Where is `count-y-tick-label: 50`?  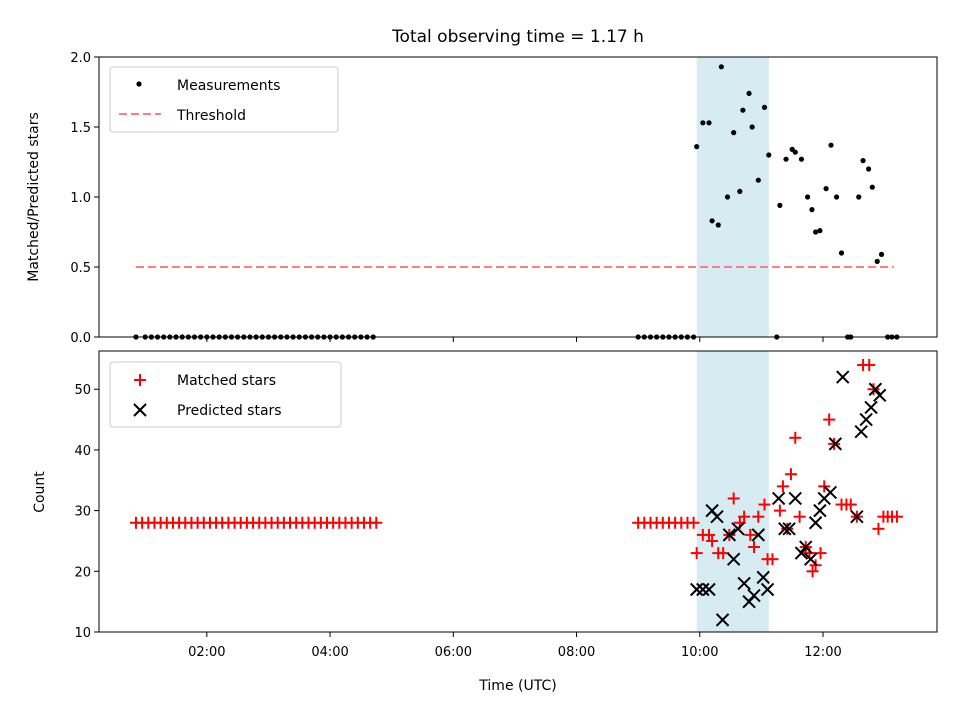 count-y-tick-label: 50 is located at coordinates (82, 390).